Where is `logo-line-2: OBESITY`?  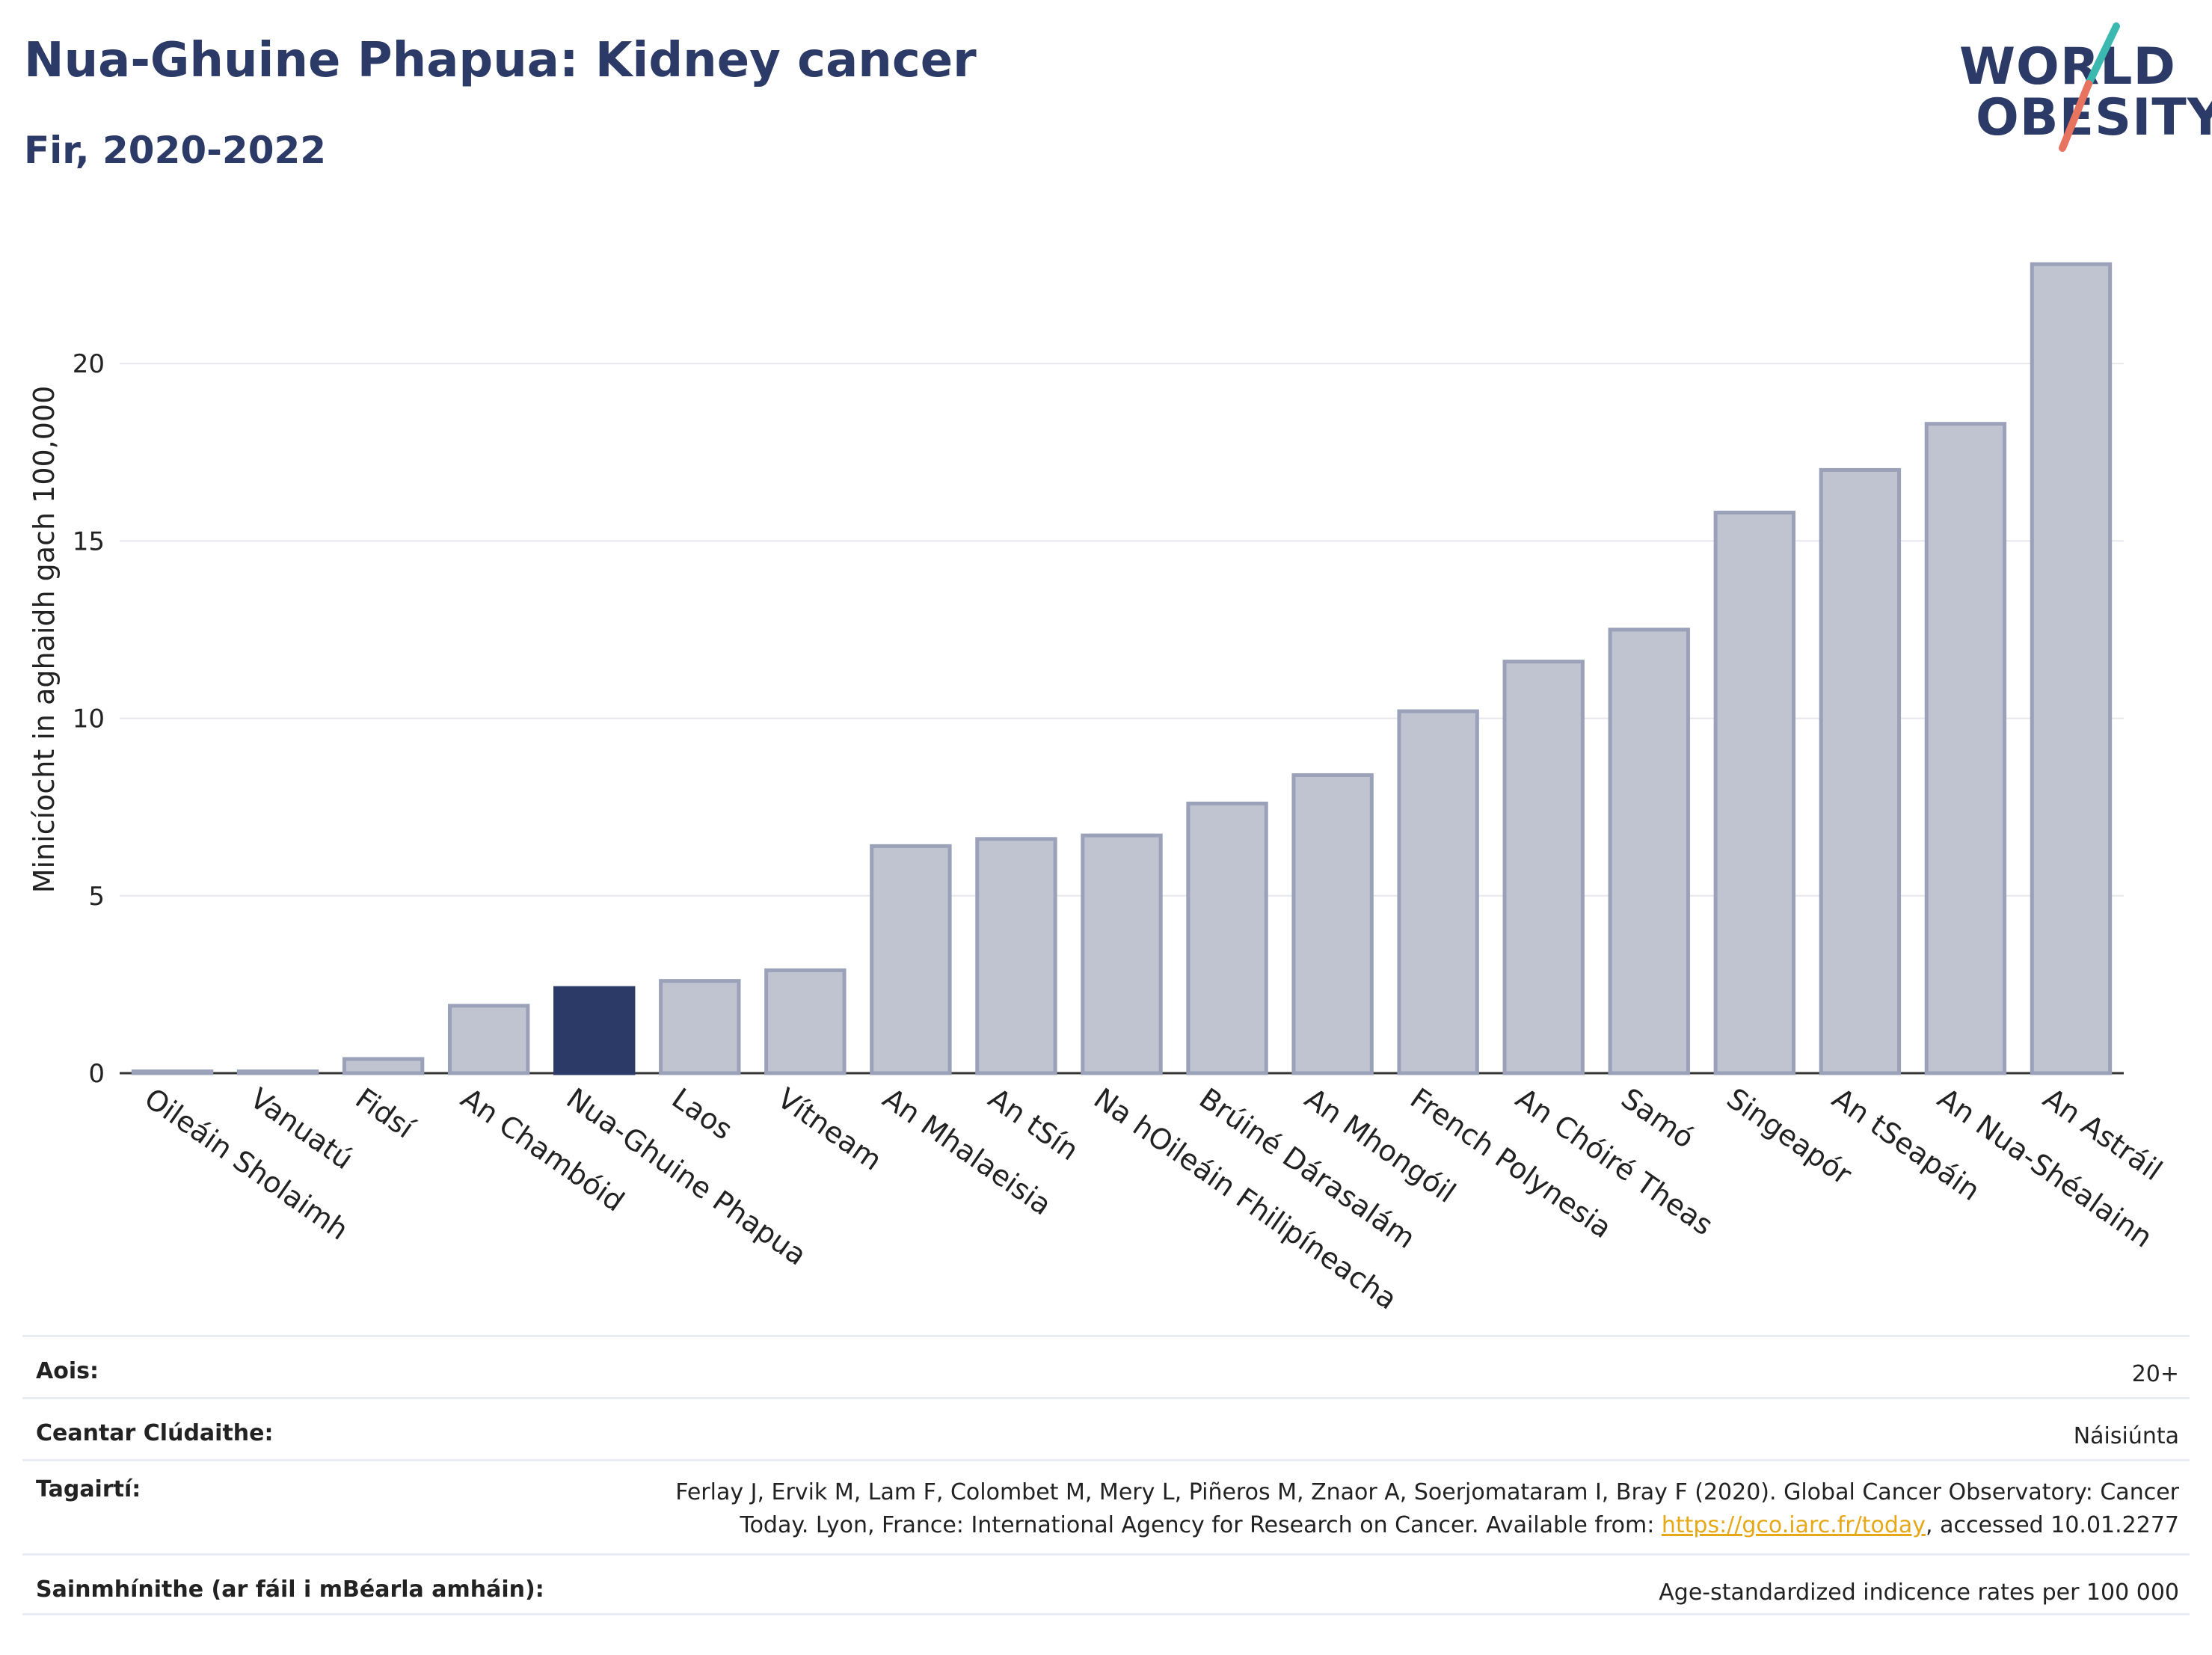 logo-line-2: OBESITY is located at coordinates (2094, 117).